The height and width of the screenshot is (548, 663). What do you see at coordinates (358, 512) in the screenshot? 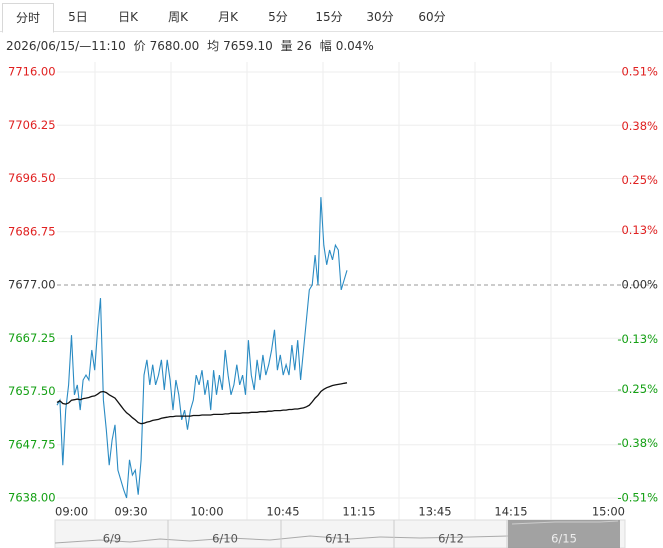
I see `x-tick-label: 11:15` at bounding box center [358, 512].